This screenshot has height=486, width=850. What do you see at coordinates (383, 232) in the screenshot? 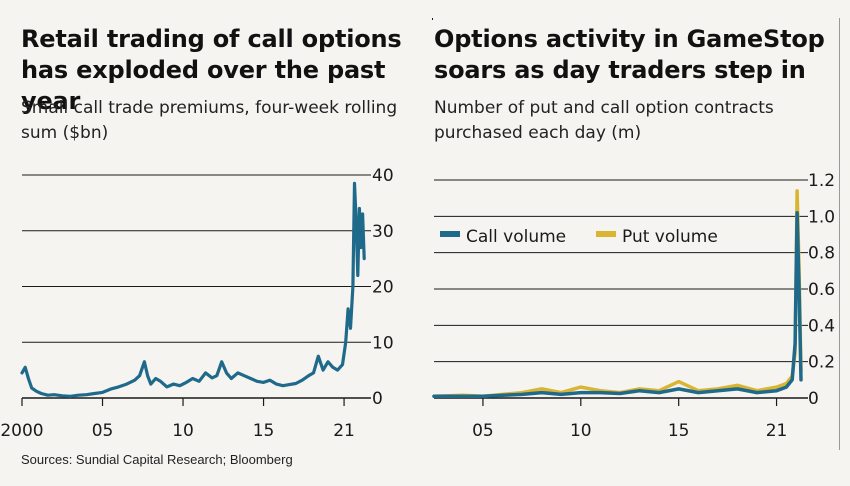
I see `chart1-ytick-label: 30` at bounding box center [383, 232].